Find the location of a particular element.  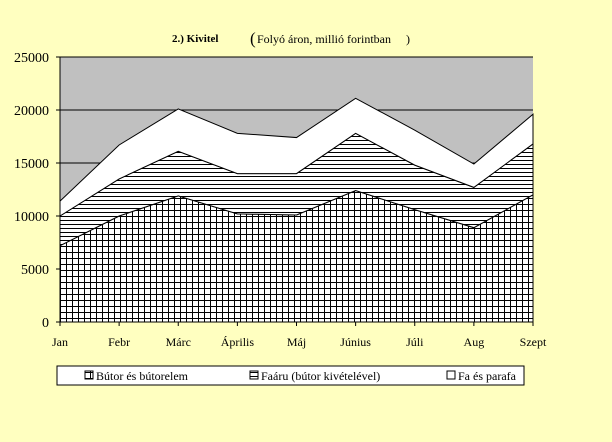

x-tick-label-Szept: Szept is located at coordinates (533, 342).